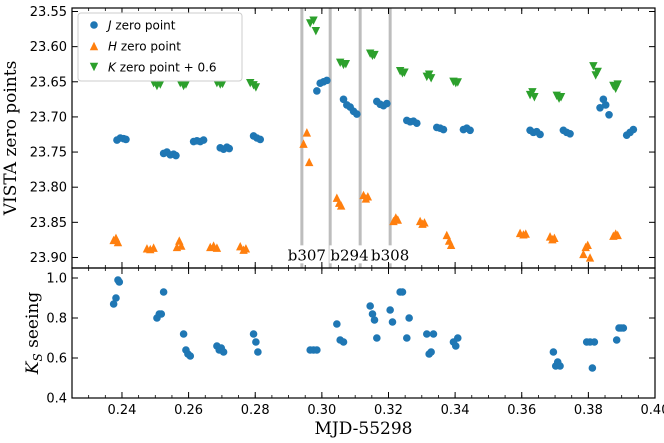  What do you see at coordinates (652, 410) in the screenshot?
I see `bottom-xtick-label: 0.40` at bounding box center [652, 410].